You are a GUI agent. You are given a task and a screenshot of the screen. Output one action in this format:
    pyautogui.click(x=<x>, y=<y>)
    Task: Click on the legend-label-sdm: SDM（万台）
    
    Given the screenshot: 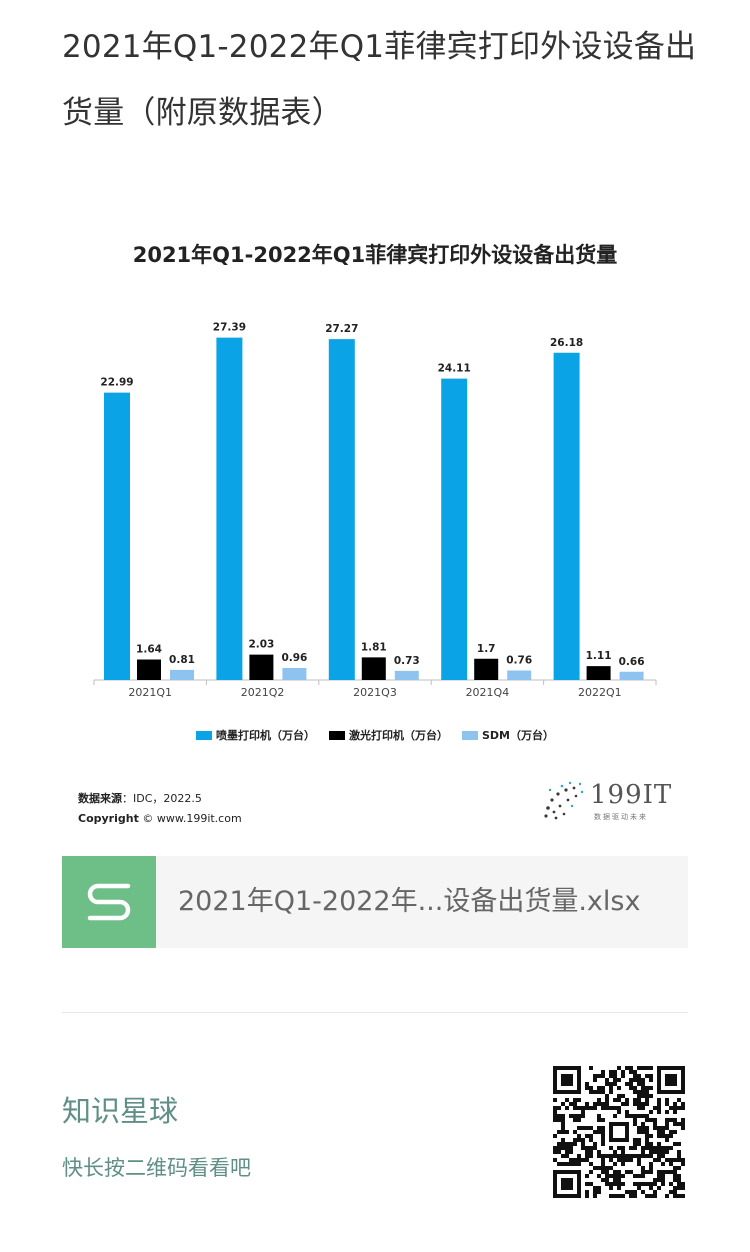 What is the action you would take?
    pyautogui.click(x=518, y=735)
    